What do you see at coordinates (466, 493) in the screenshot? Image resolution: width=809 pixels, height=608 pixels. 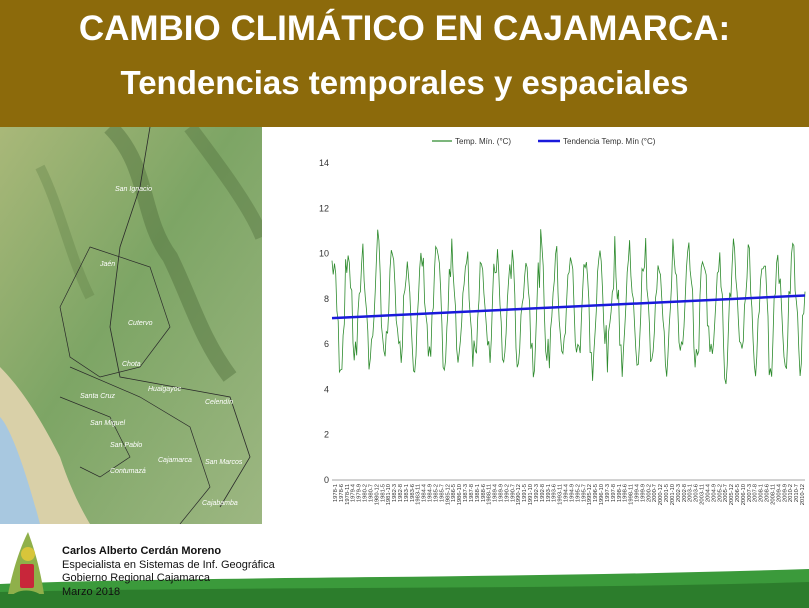 I see `x-tick-label: 1987-3` at bounding box center [466, 493].